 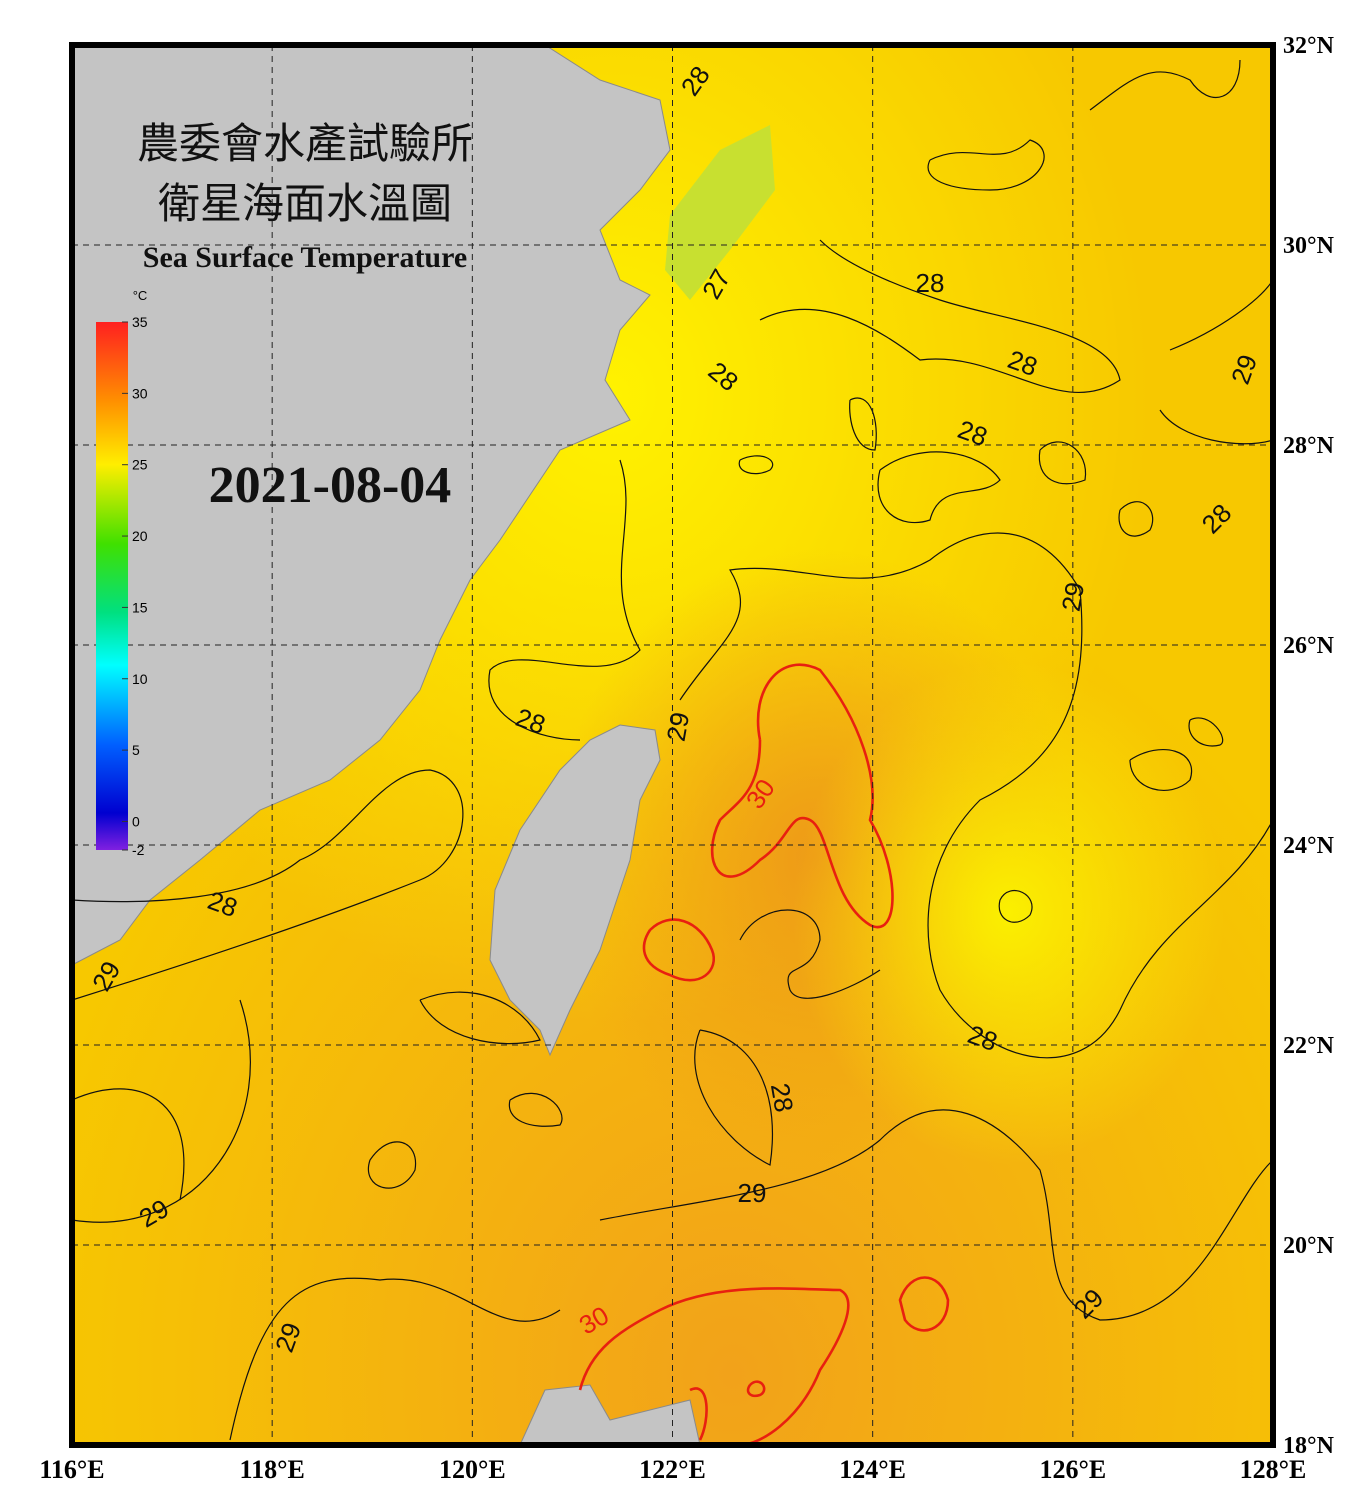 What do you see at coordinates (1309, 1446) in the screenshot?
I see `y-tick-label: 18°N` at bounding box center [1309, 1446].